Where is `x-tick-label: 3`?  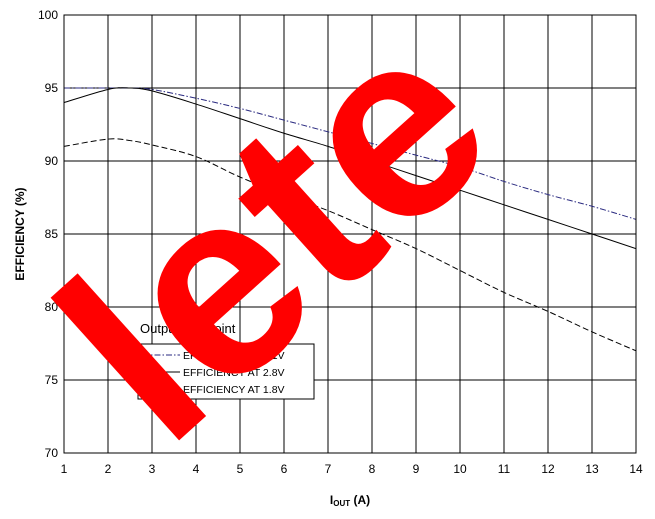
x-tick-label: 3 is located at coordinates (152, 469).